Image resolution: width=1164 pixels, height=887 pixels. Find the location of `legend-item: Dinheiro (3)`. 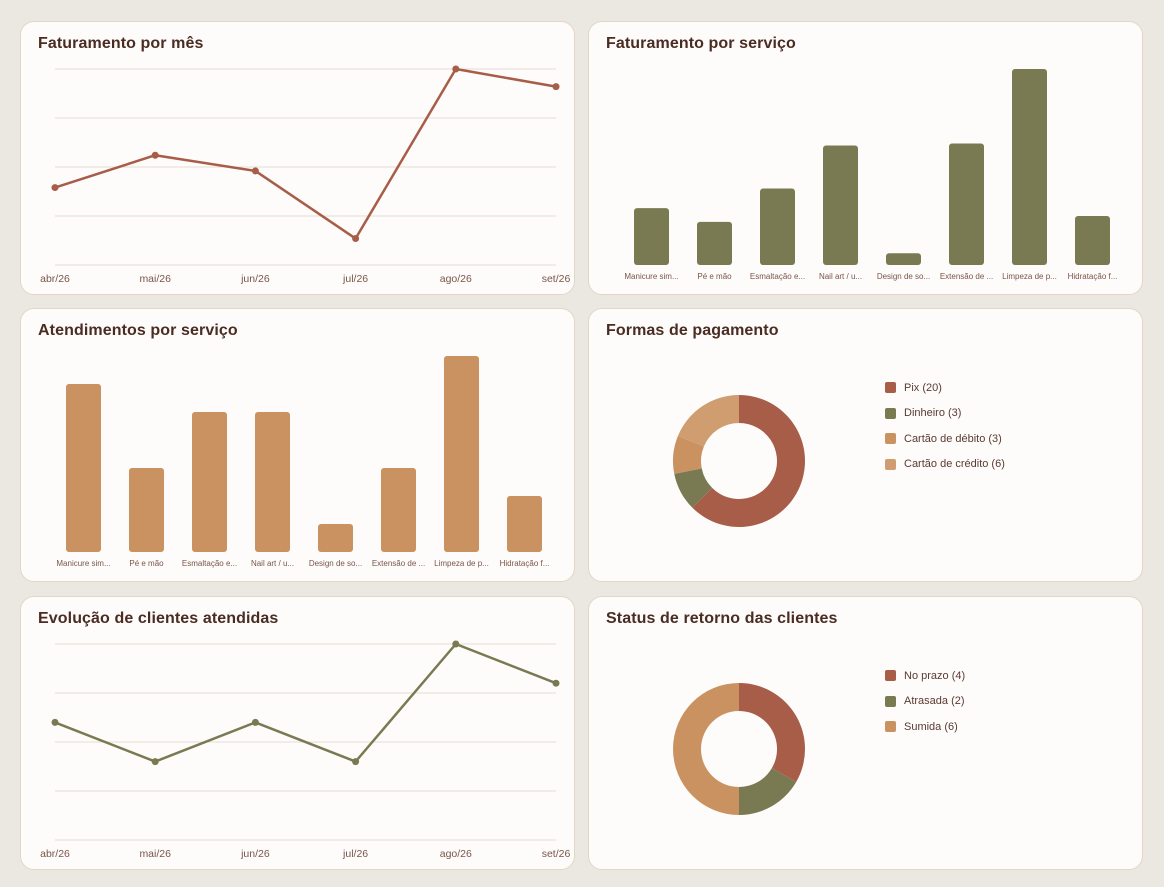

legend-item: Dinheiro (3) is located at coordinates (945, 414).